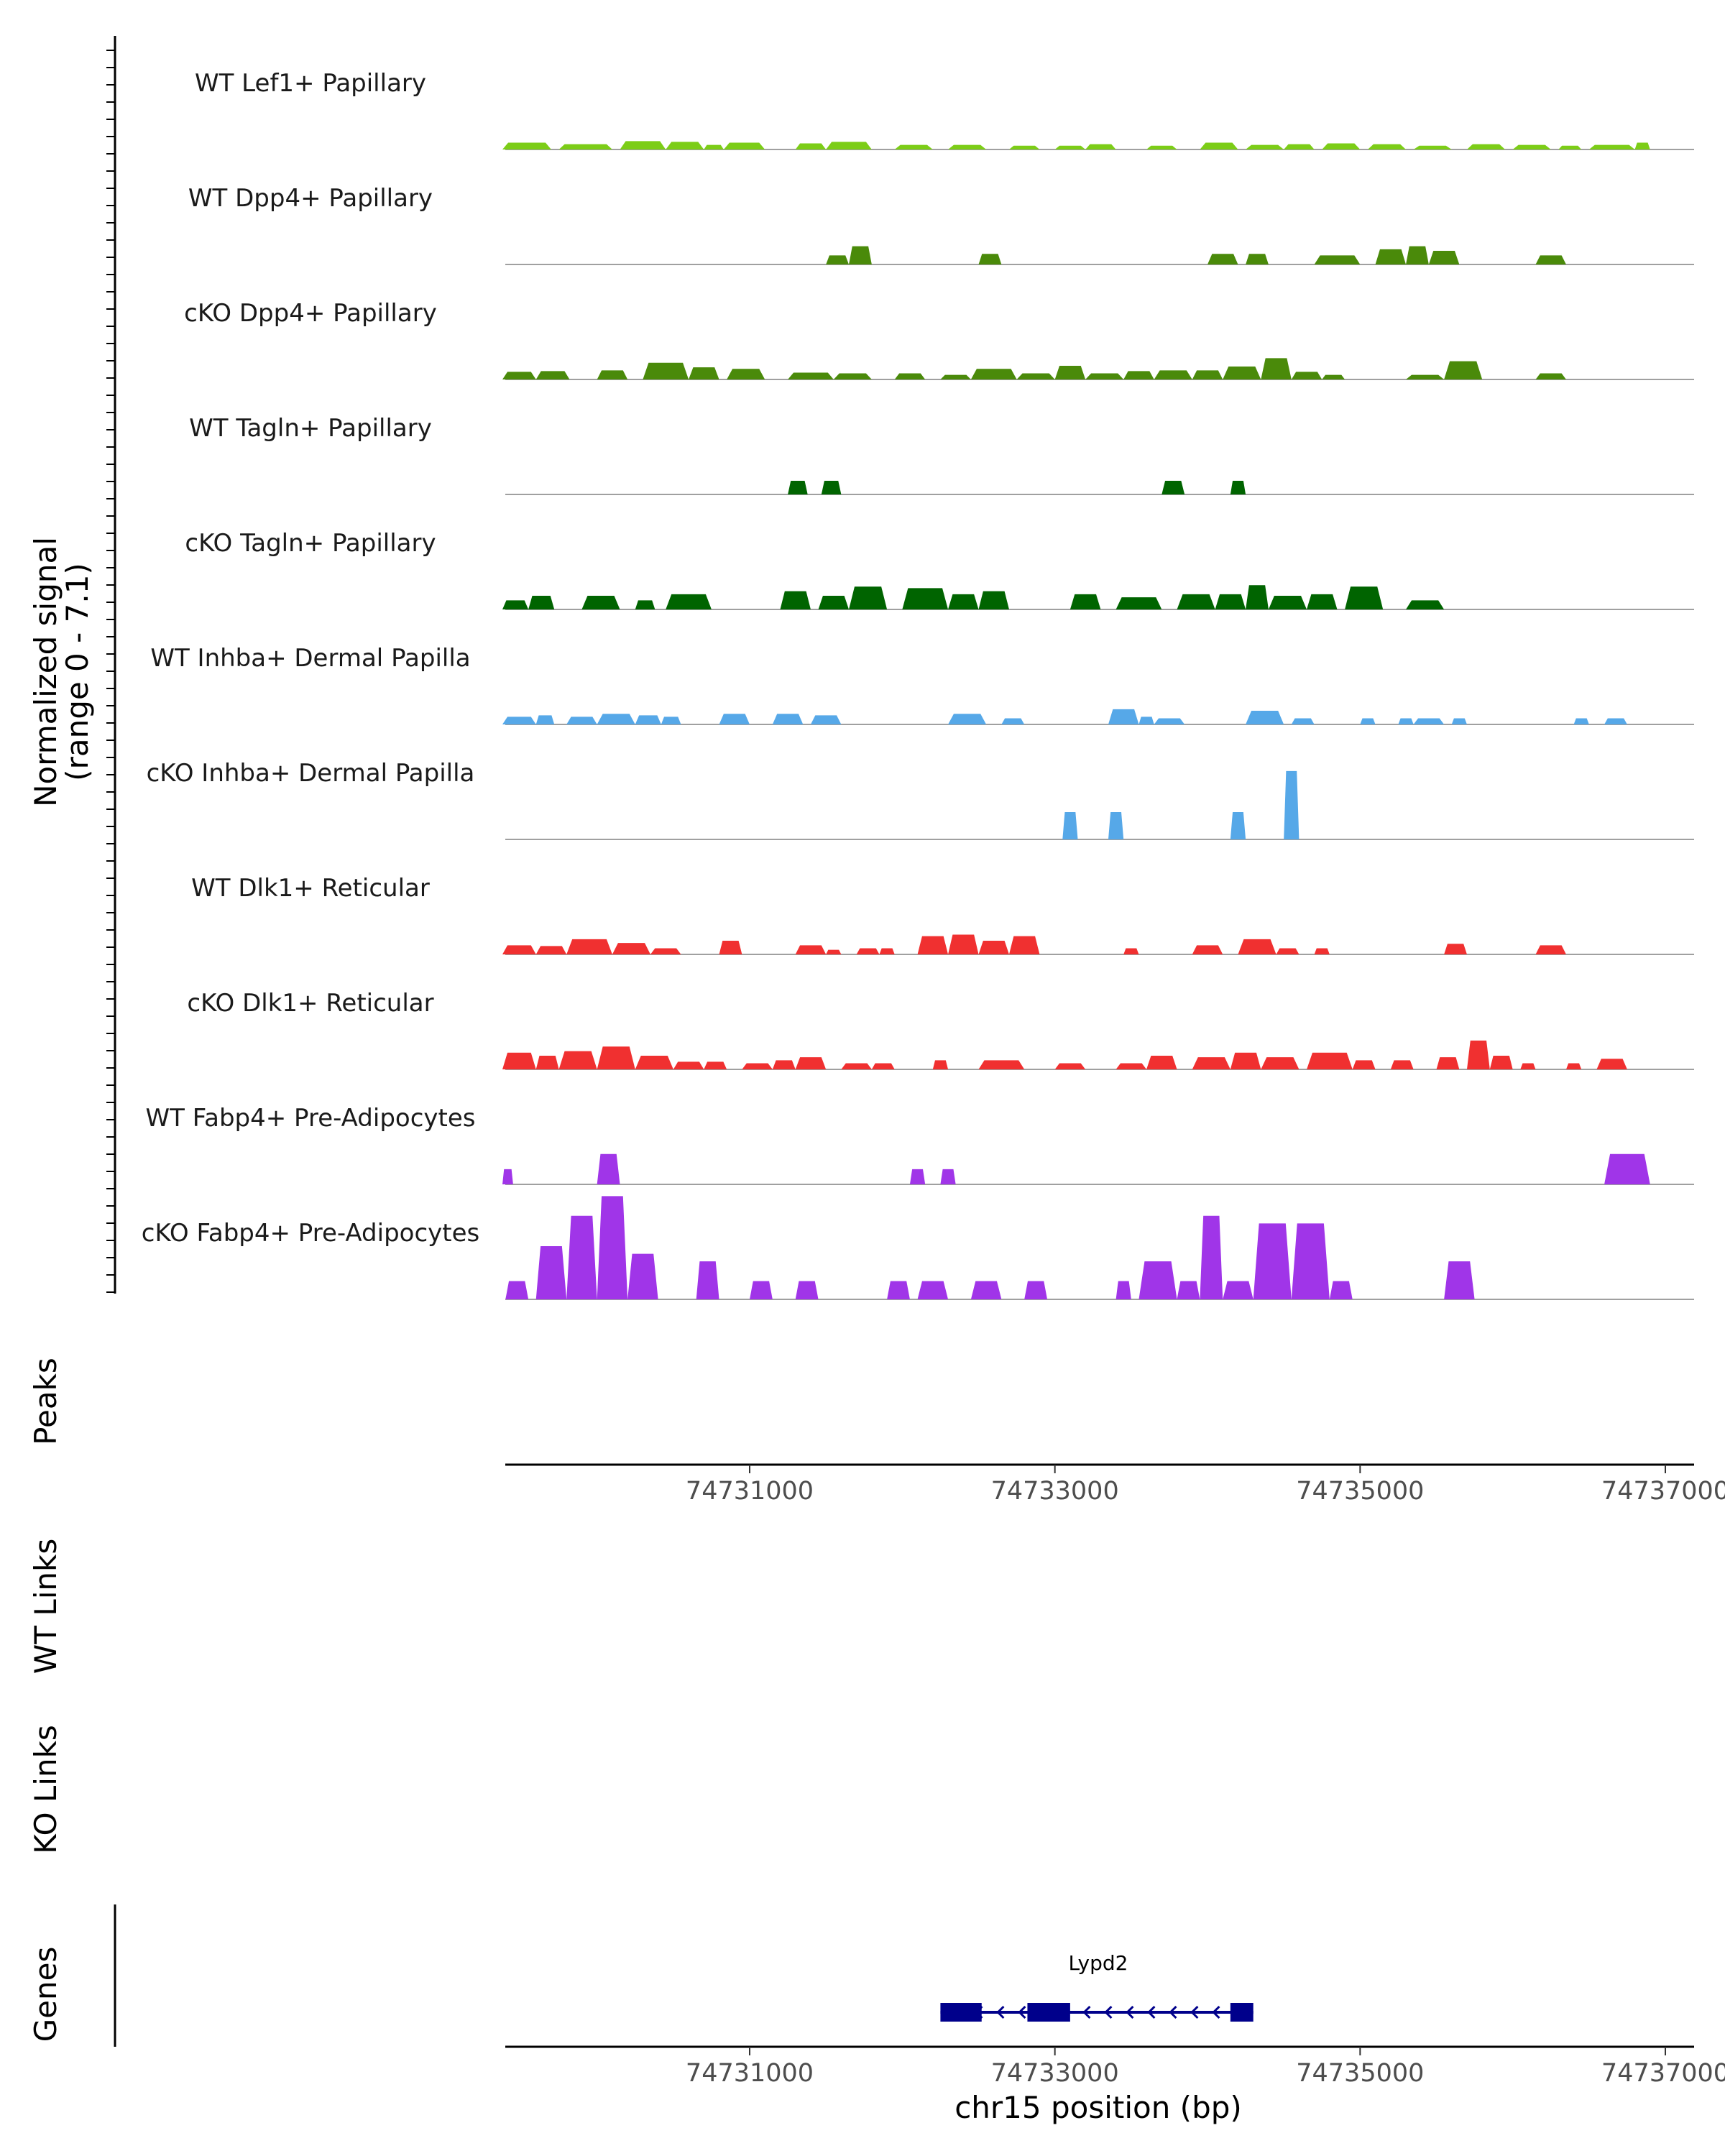  What do you see at coordinates (77, 672) in the screenshot?
I see `y-axis-title-line2: (range 0 - 7.1)` at bounding box center [77, 672].